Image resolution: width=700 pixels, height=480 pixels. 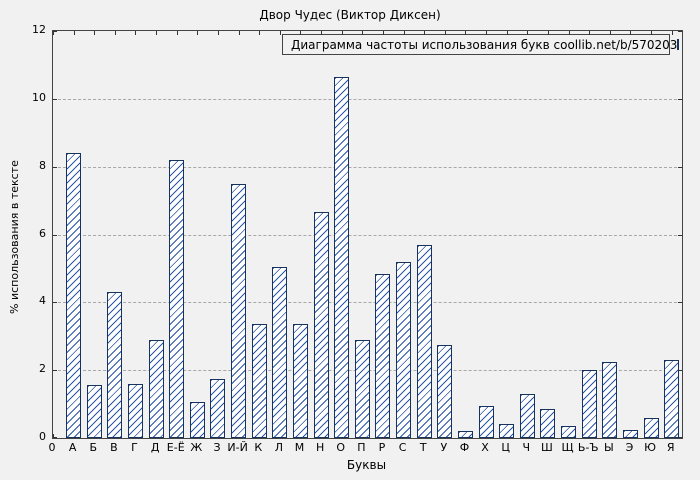 What do you see at coordinates (115, 365) in the screenshot?
I see `bar-В` at bounding box center [115, 365].